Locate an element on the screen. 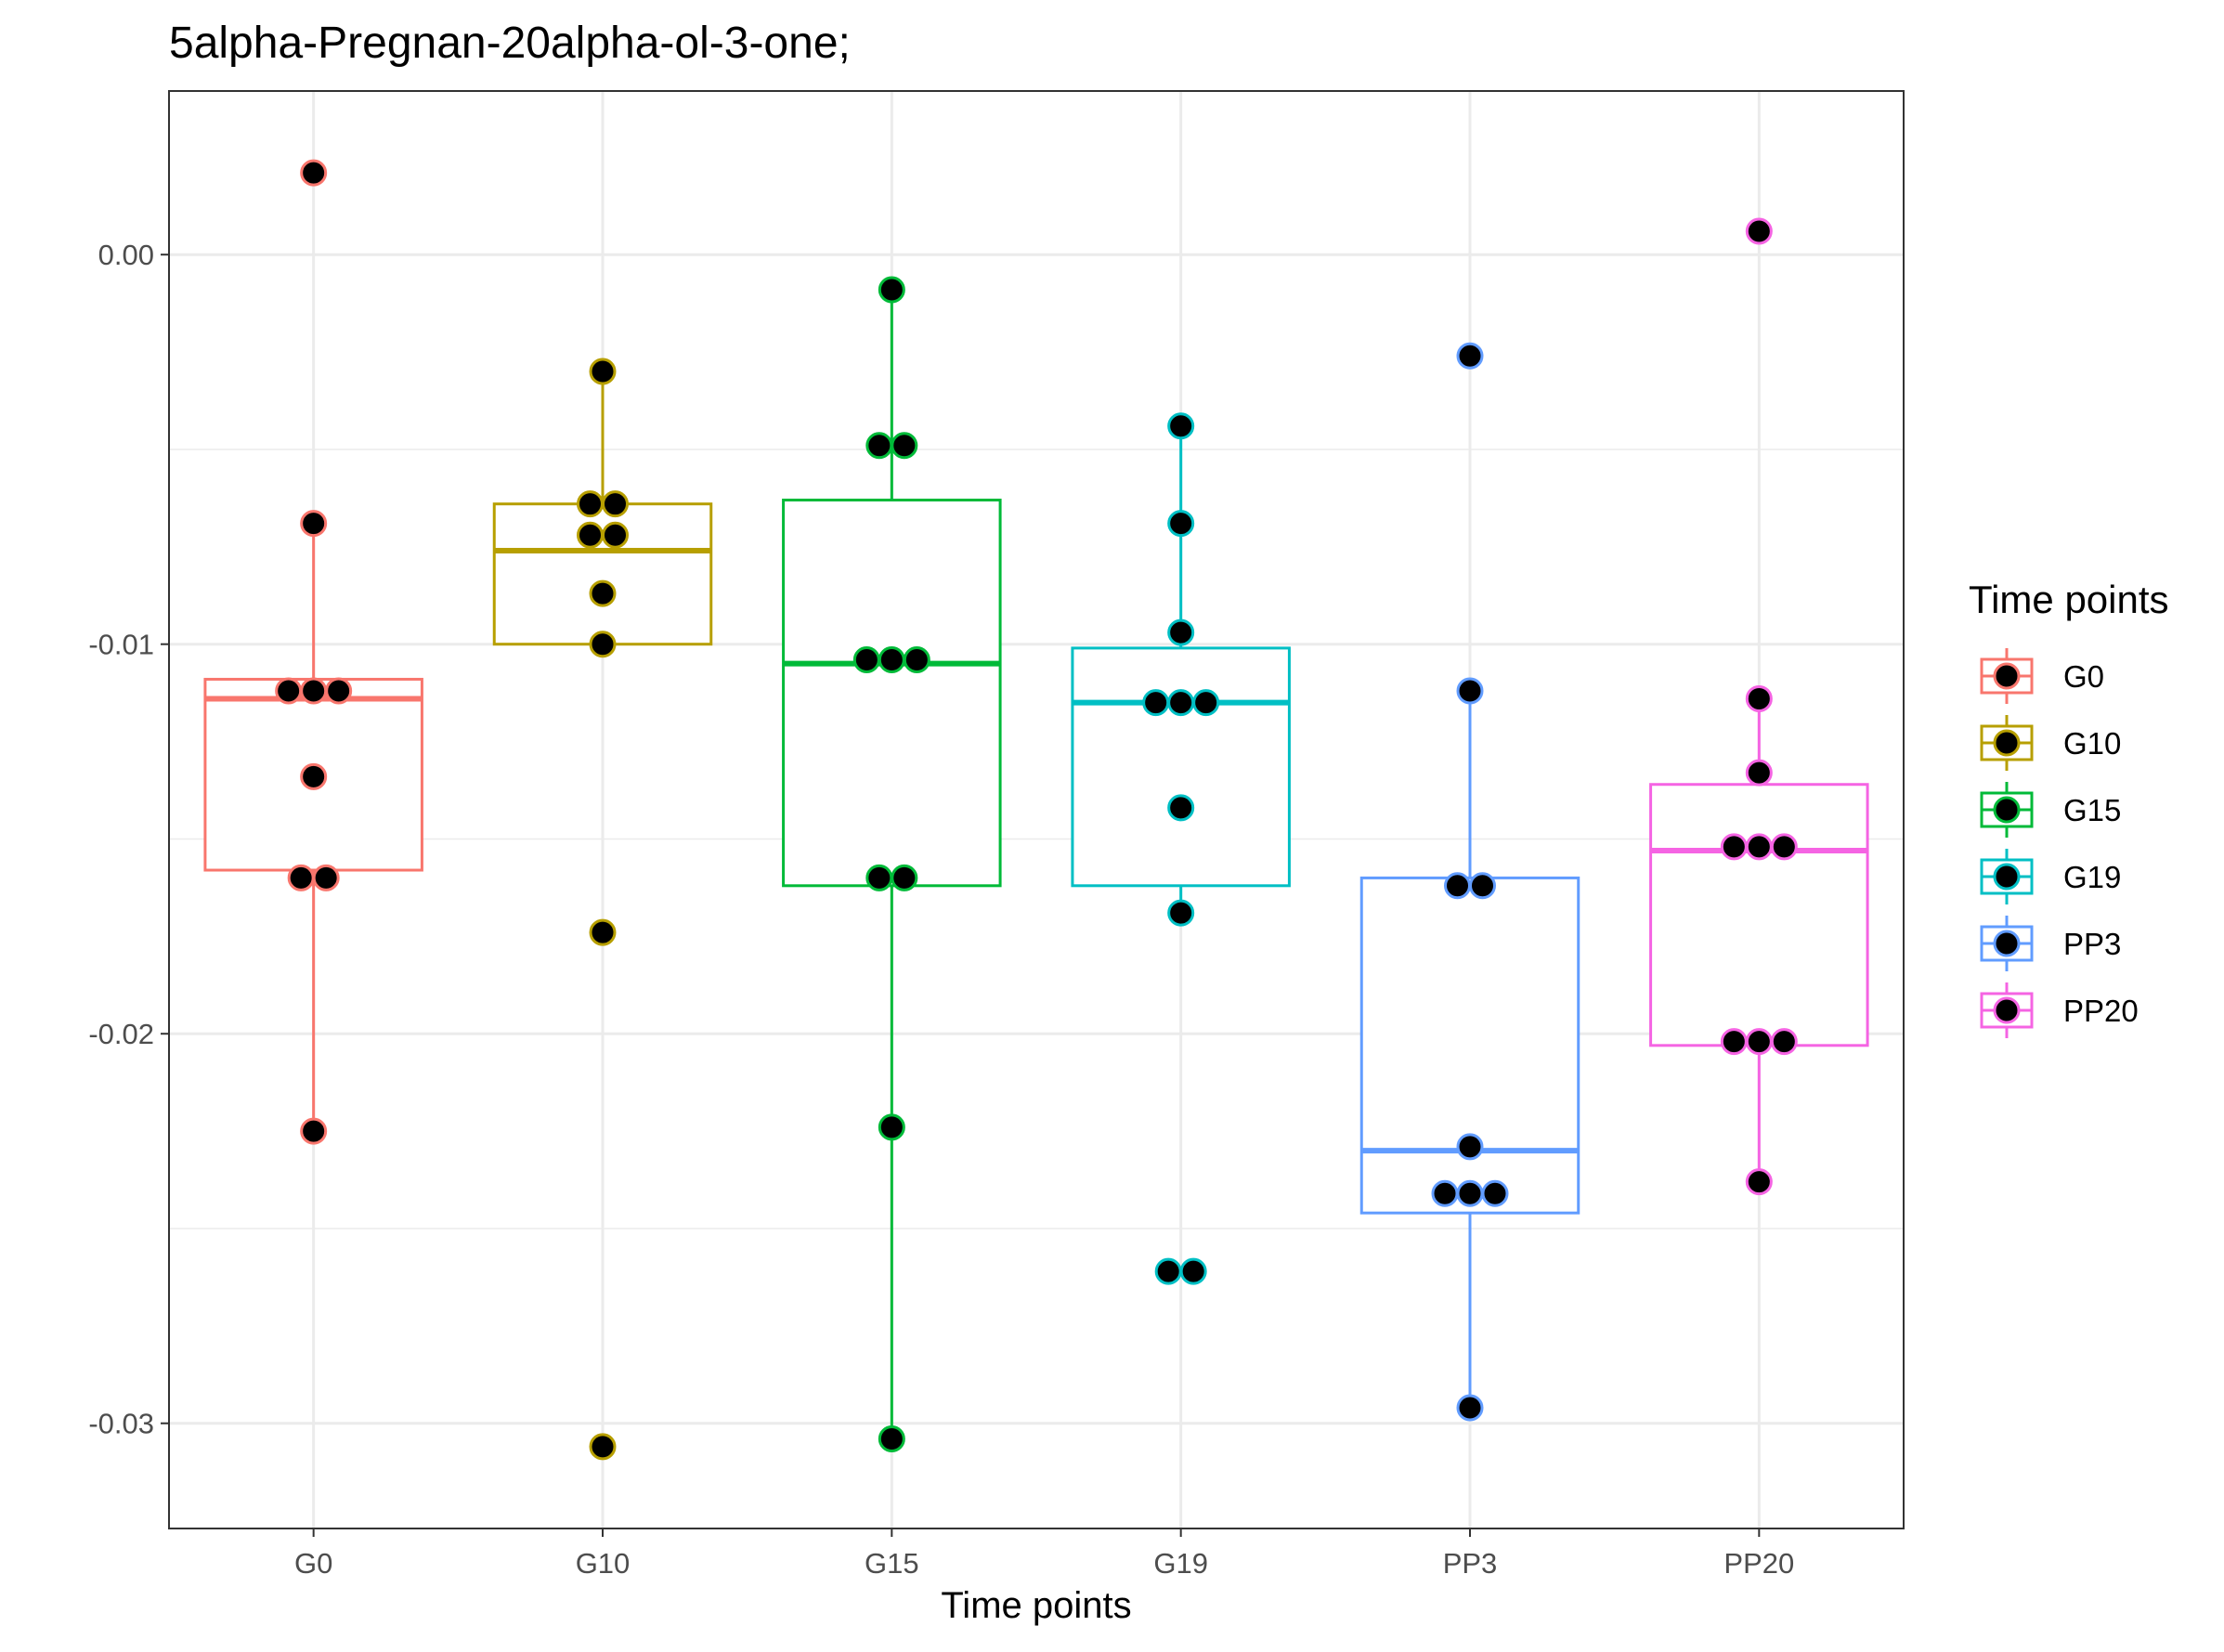 Image resolution: width=2224 pixels, height=1652 pixels. chart-title: 5alpha-Pregnan-20alpha-ol-3-one; is located at coordinates (510, 44).